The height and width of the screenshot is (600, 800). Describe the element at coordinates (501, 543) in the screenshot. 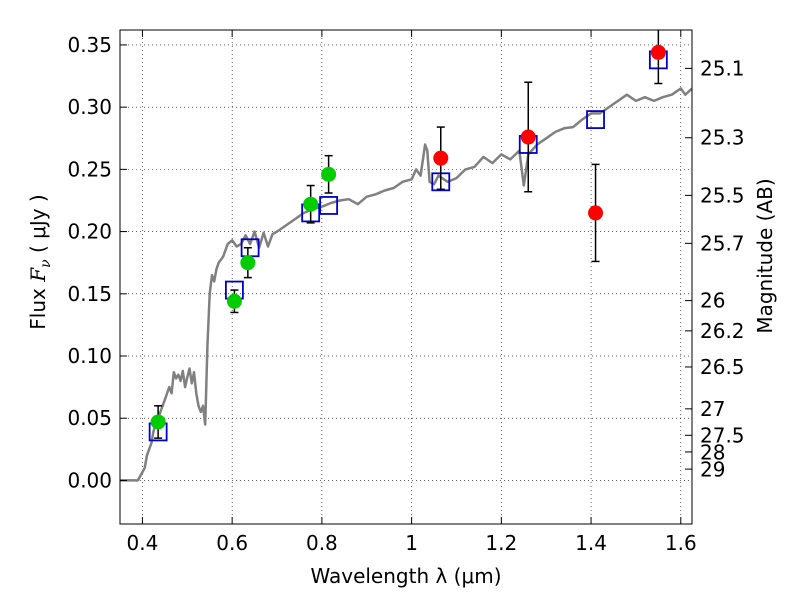

I see `x-tick-label: 1.2` at that location.